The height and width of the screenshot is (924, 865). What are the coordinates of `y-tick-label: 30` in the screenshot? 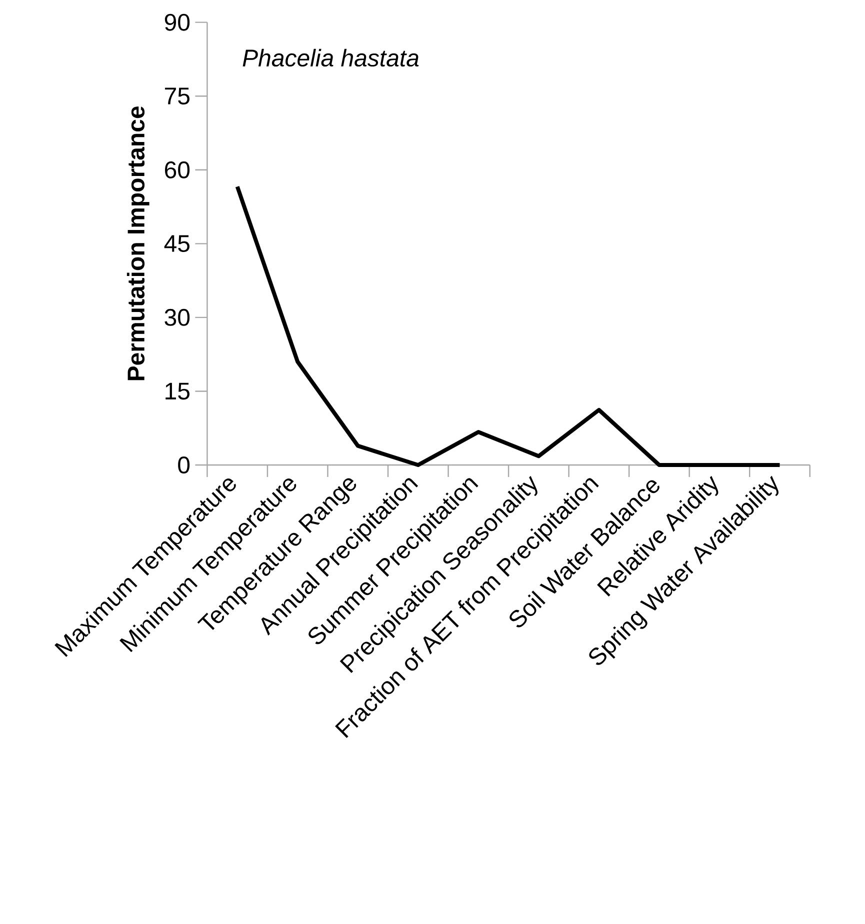 It's located at (177, 317).